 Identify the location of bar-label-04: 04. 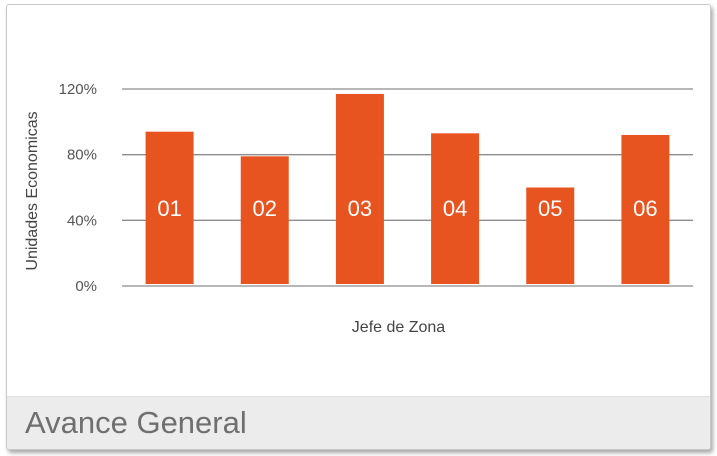
(455, 208).